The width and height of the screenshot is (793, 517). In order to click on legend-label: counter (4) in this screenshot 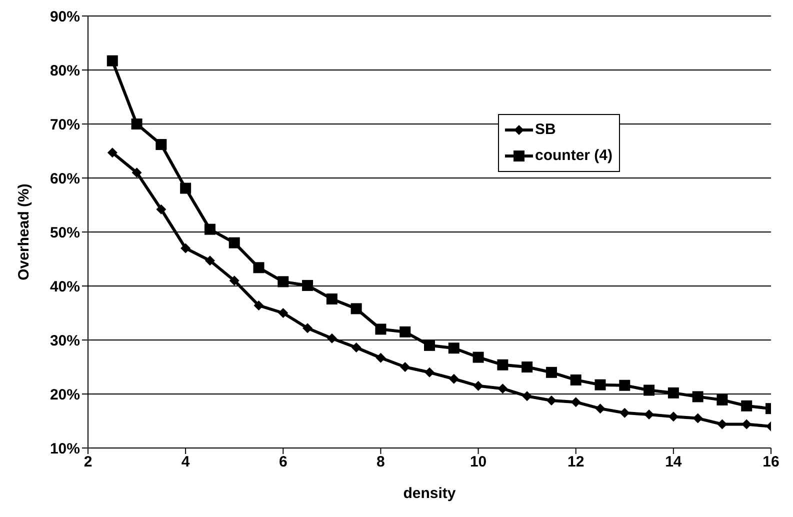, I will do `click(574, 156)`.